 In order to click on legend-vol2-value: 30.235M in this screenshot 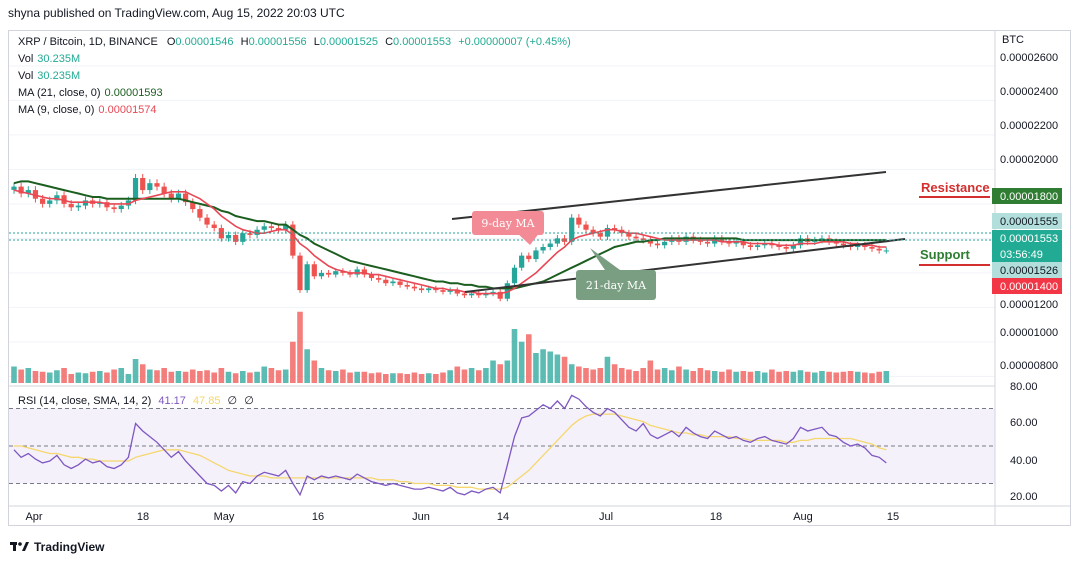, I will do `click(59, 76)`.